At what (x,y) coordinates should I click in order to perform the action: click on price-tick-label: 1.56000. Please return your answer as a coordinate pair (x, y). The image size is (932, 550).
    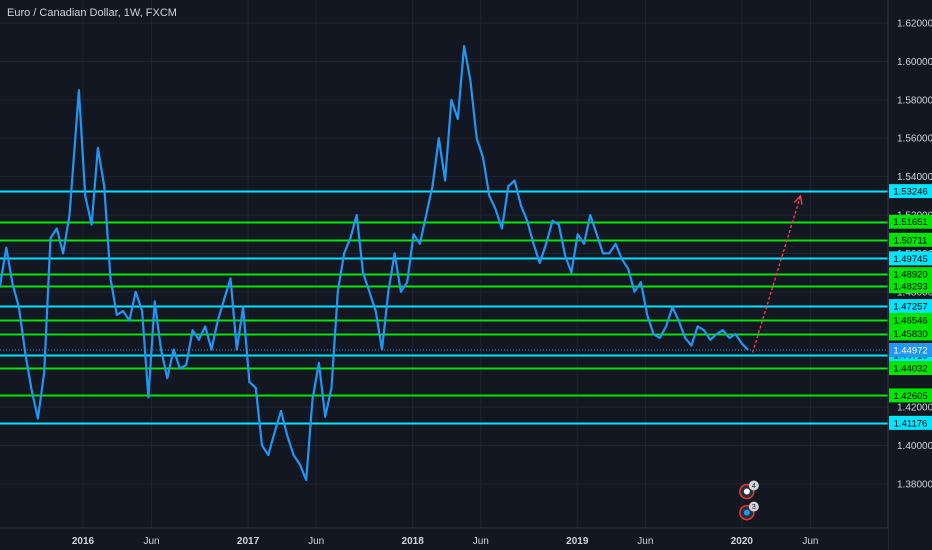
    Looking at the image, I should click on (914, 139).